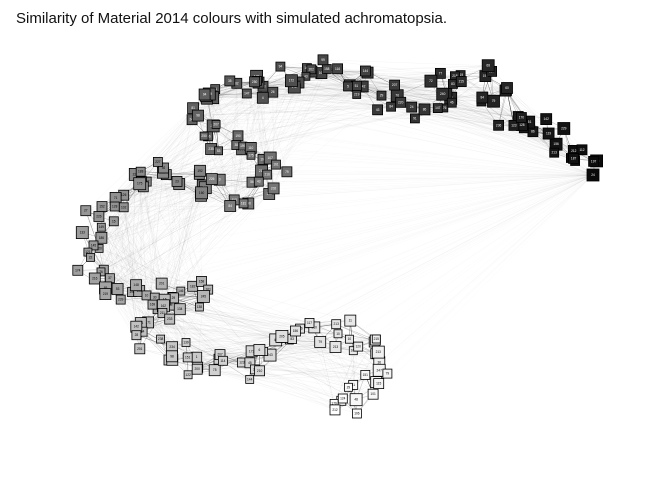 The height and width of the screenshot is (480, 672). What do you see at coordinates (230, 81) in the screenshot?
I see `colour-node: 35` at bounding box center [230, 81].